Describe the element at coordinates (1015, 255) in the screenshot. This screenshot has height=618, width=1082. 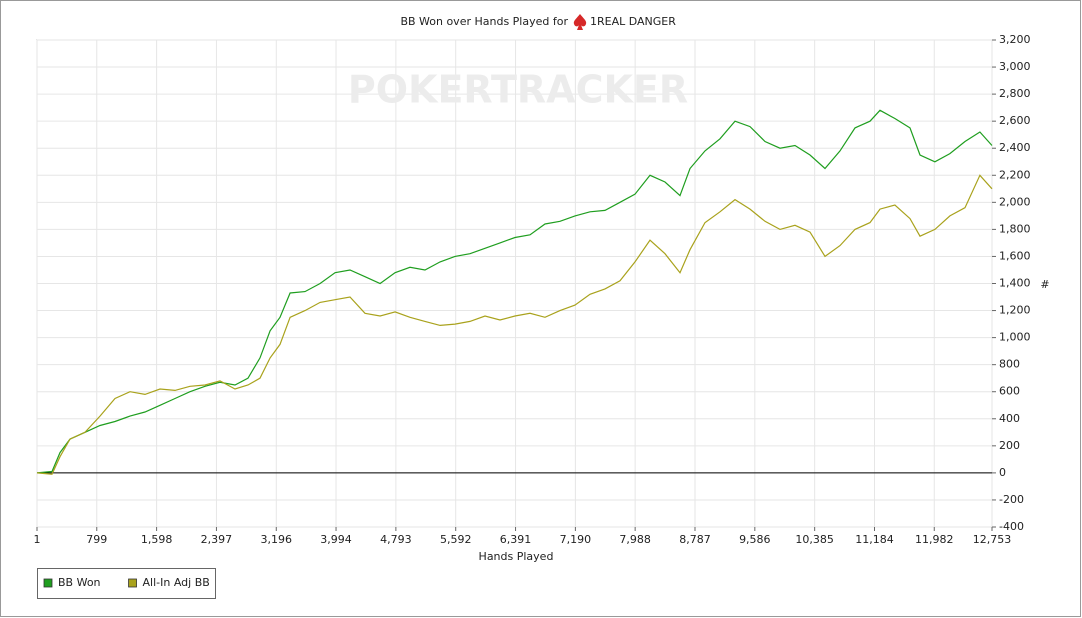
I see `y-tick-label: 1,600` at that location.